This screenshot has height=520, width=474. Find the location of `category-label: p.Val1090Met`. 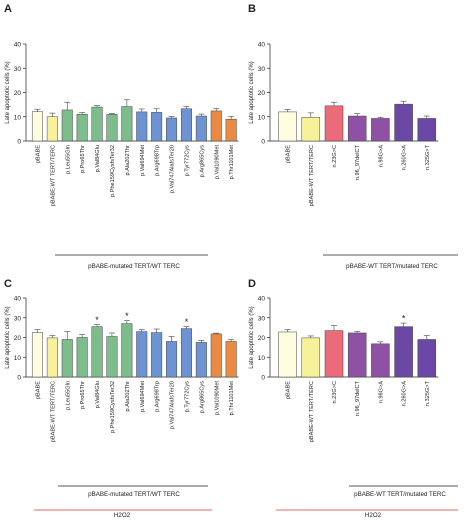

category-label: p.Val1090Met is located at coordinates (217, 162).